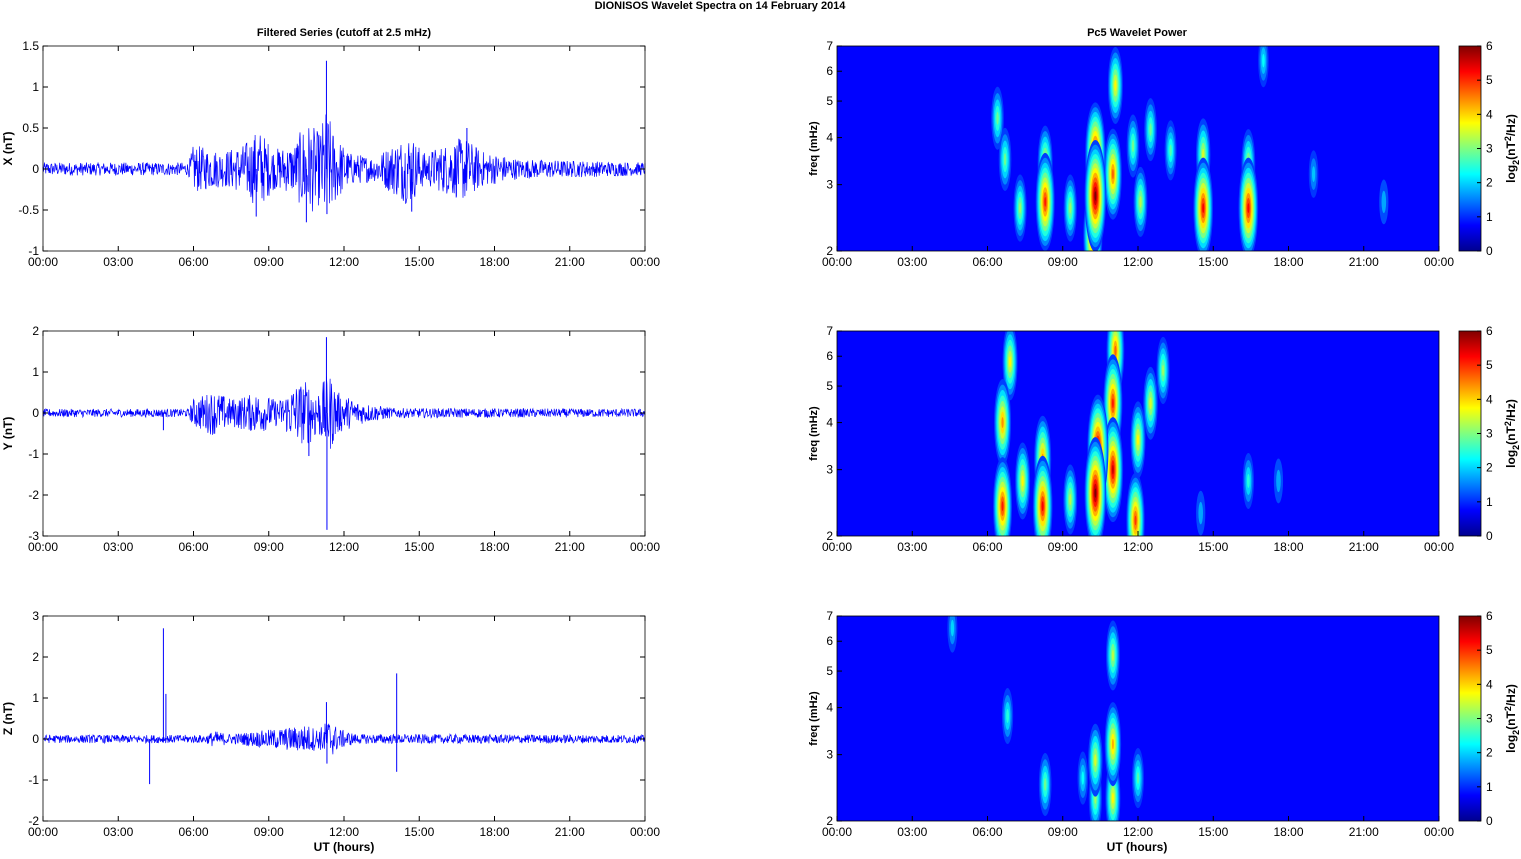 The height and width of the screenshot is (859, 1521). I want to click on ts-z-ytick-label: 3, so click(35, 616).